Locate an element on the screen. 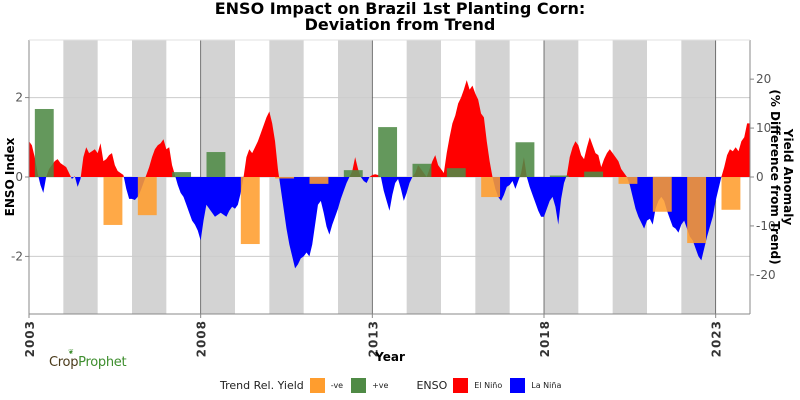 The height and width of the screenshot is (400, 800). legend-swatch-yield-pos is located at coordinates (359, 385).